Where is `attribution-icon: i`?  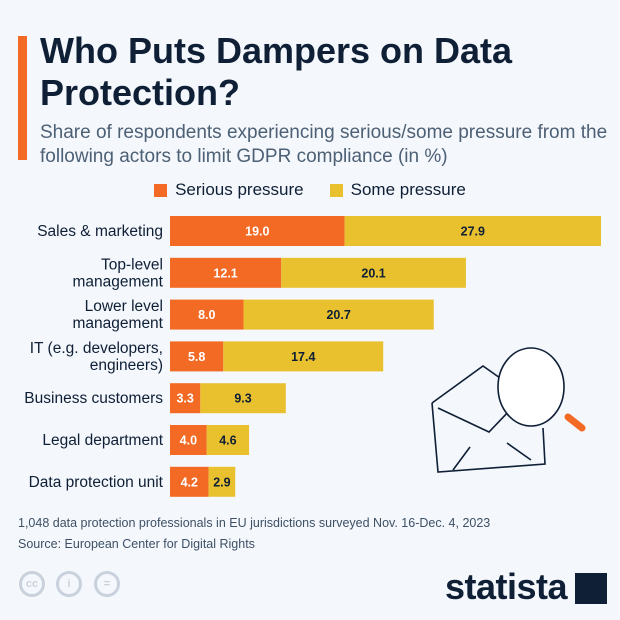 attribution-icon: i is located at coordinates (69, 584).